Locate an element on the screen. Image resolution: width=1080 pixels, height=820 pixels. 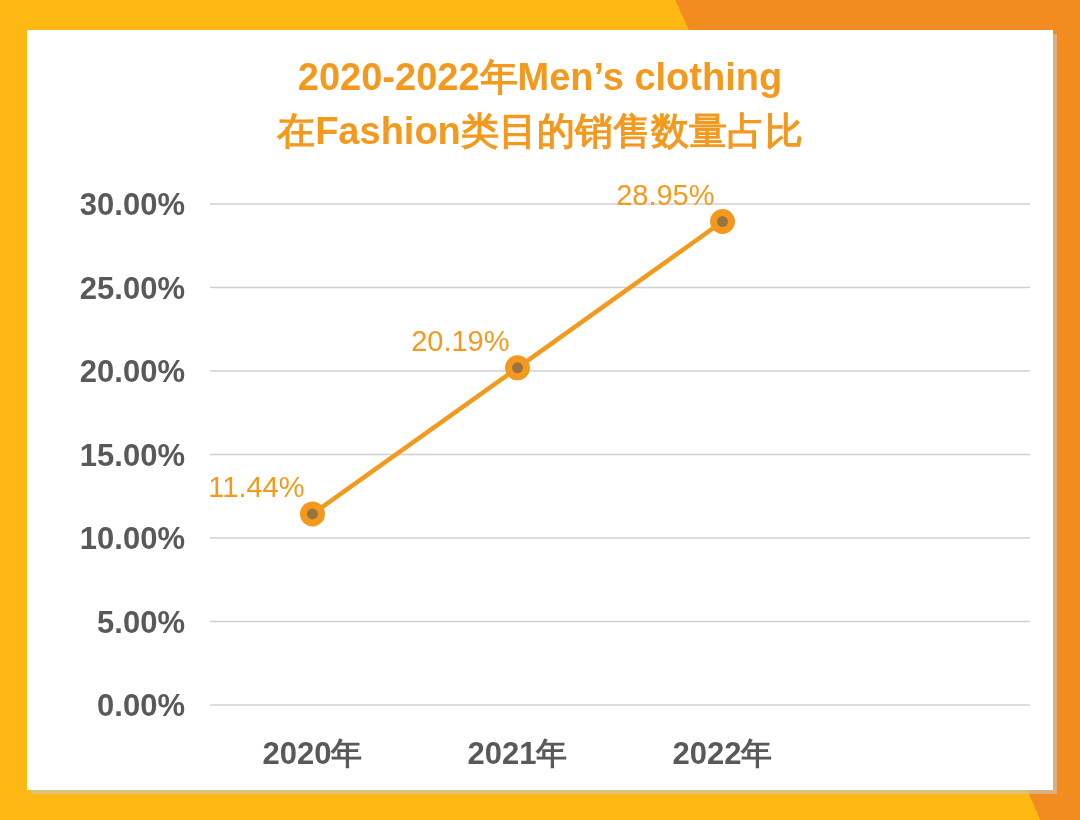
chart-title: 2020-2022年Men’s clothing 在Fashion类目的销售数量占比 is located at coordinates (539, 104).